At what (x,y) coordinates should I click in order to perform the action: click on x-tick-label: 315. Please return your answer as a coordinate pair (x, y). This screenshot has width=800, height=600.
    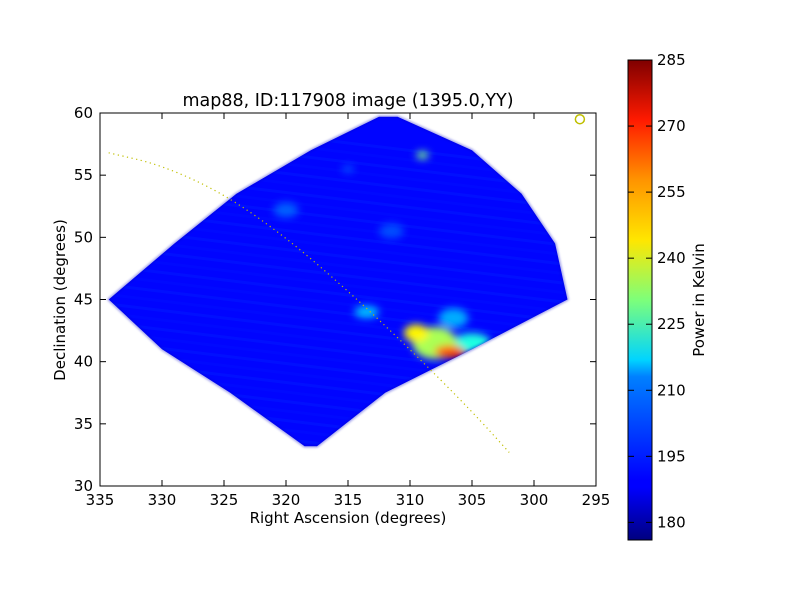
    Looking at the image, I should click on (348, 500).